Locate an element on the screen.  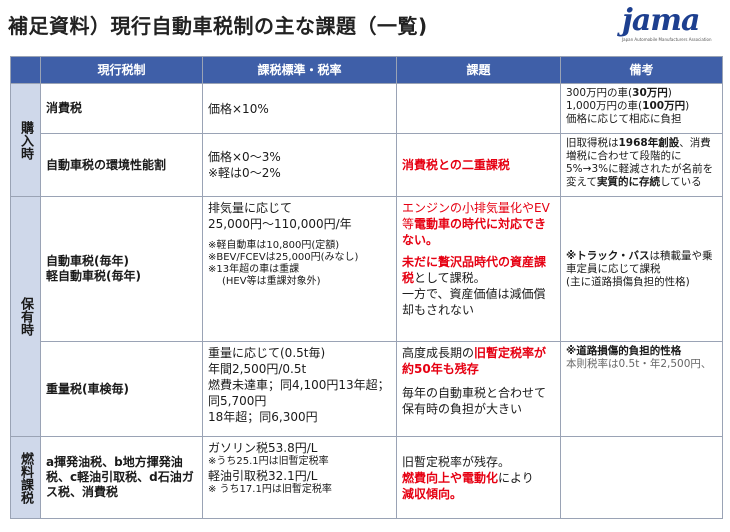
issue-red-bold: 未だに贅沢品時代の資産課税 is located at coordinates (474, 270).